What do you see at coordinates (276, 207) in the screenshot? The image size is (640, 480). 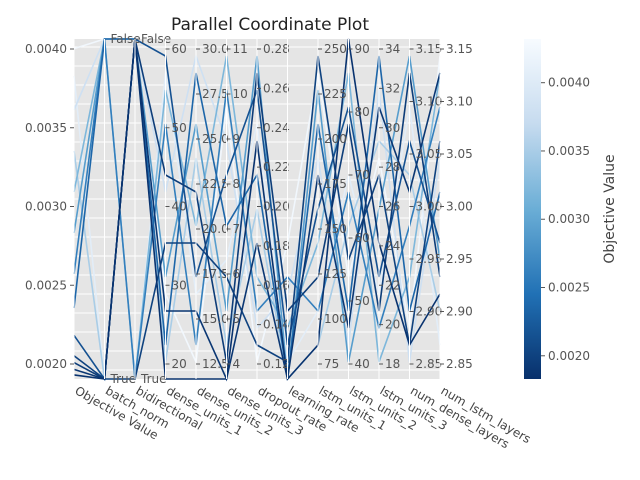 I see `tick-label: 0.20` at bounding box center [276, 207].